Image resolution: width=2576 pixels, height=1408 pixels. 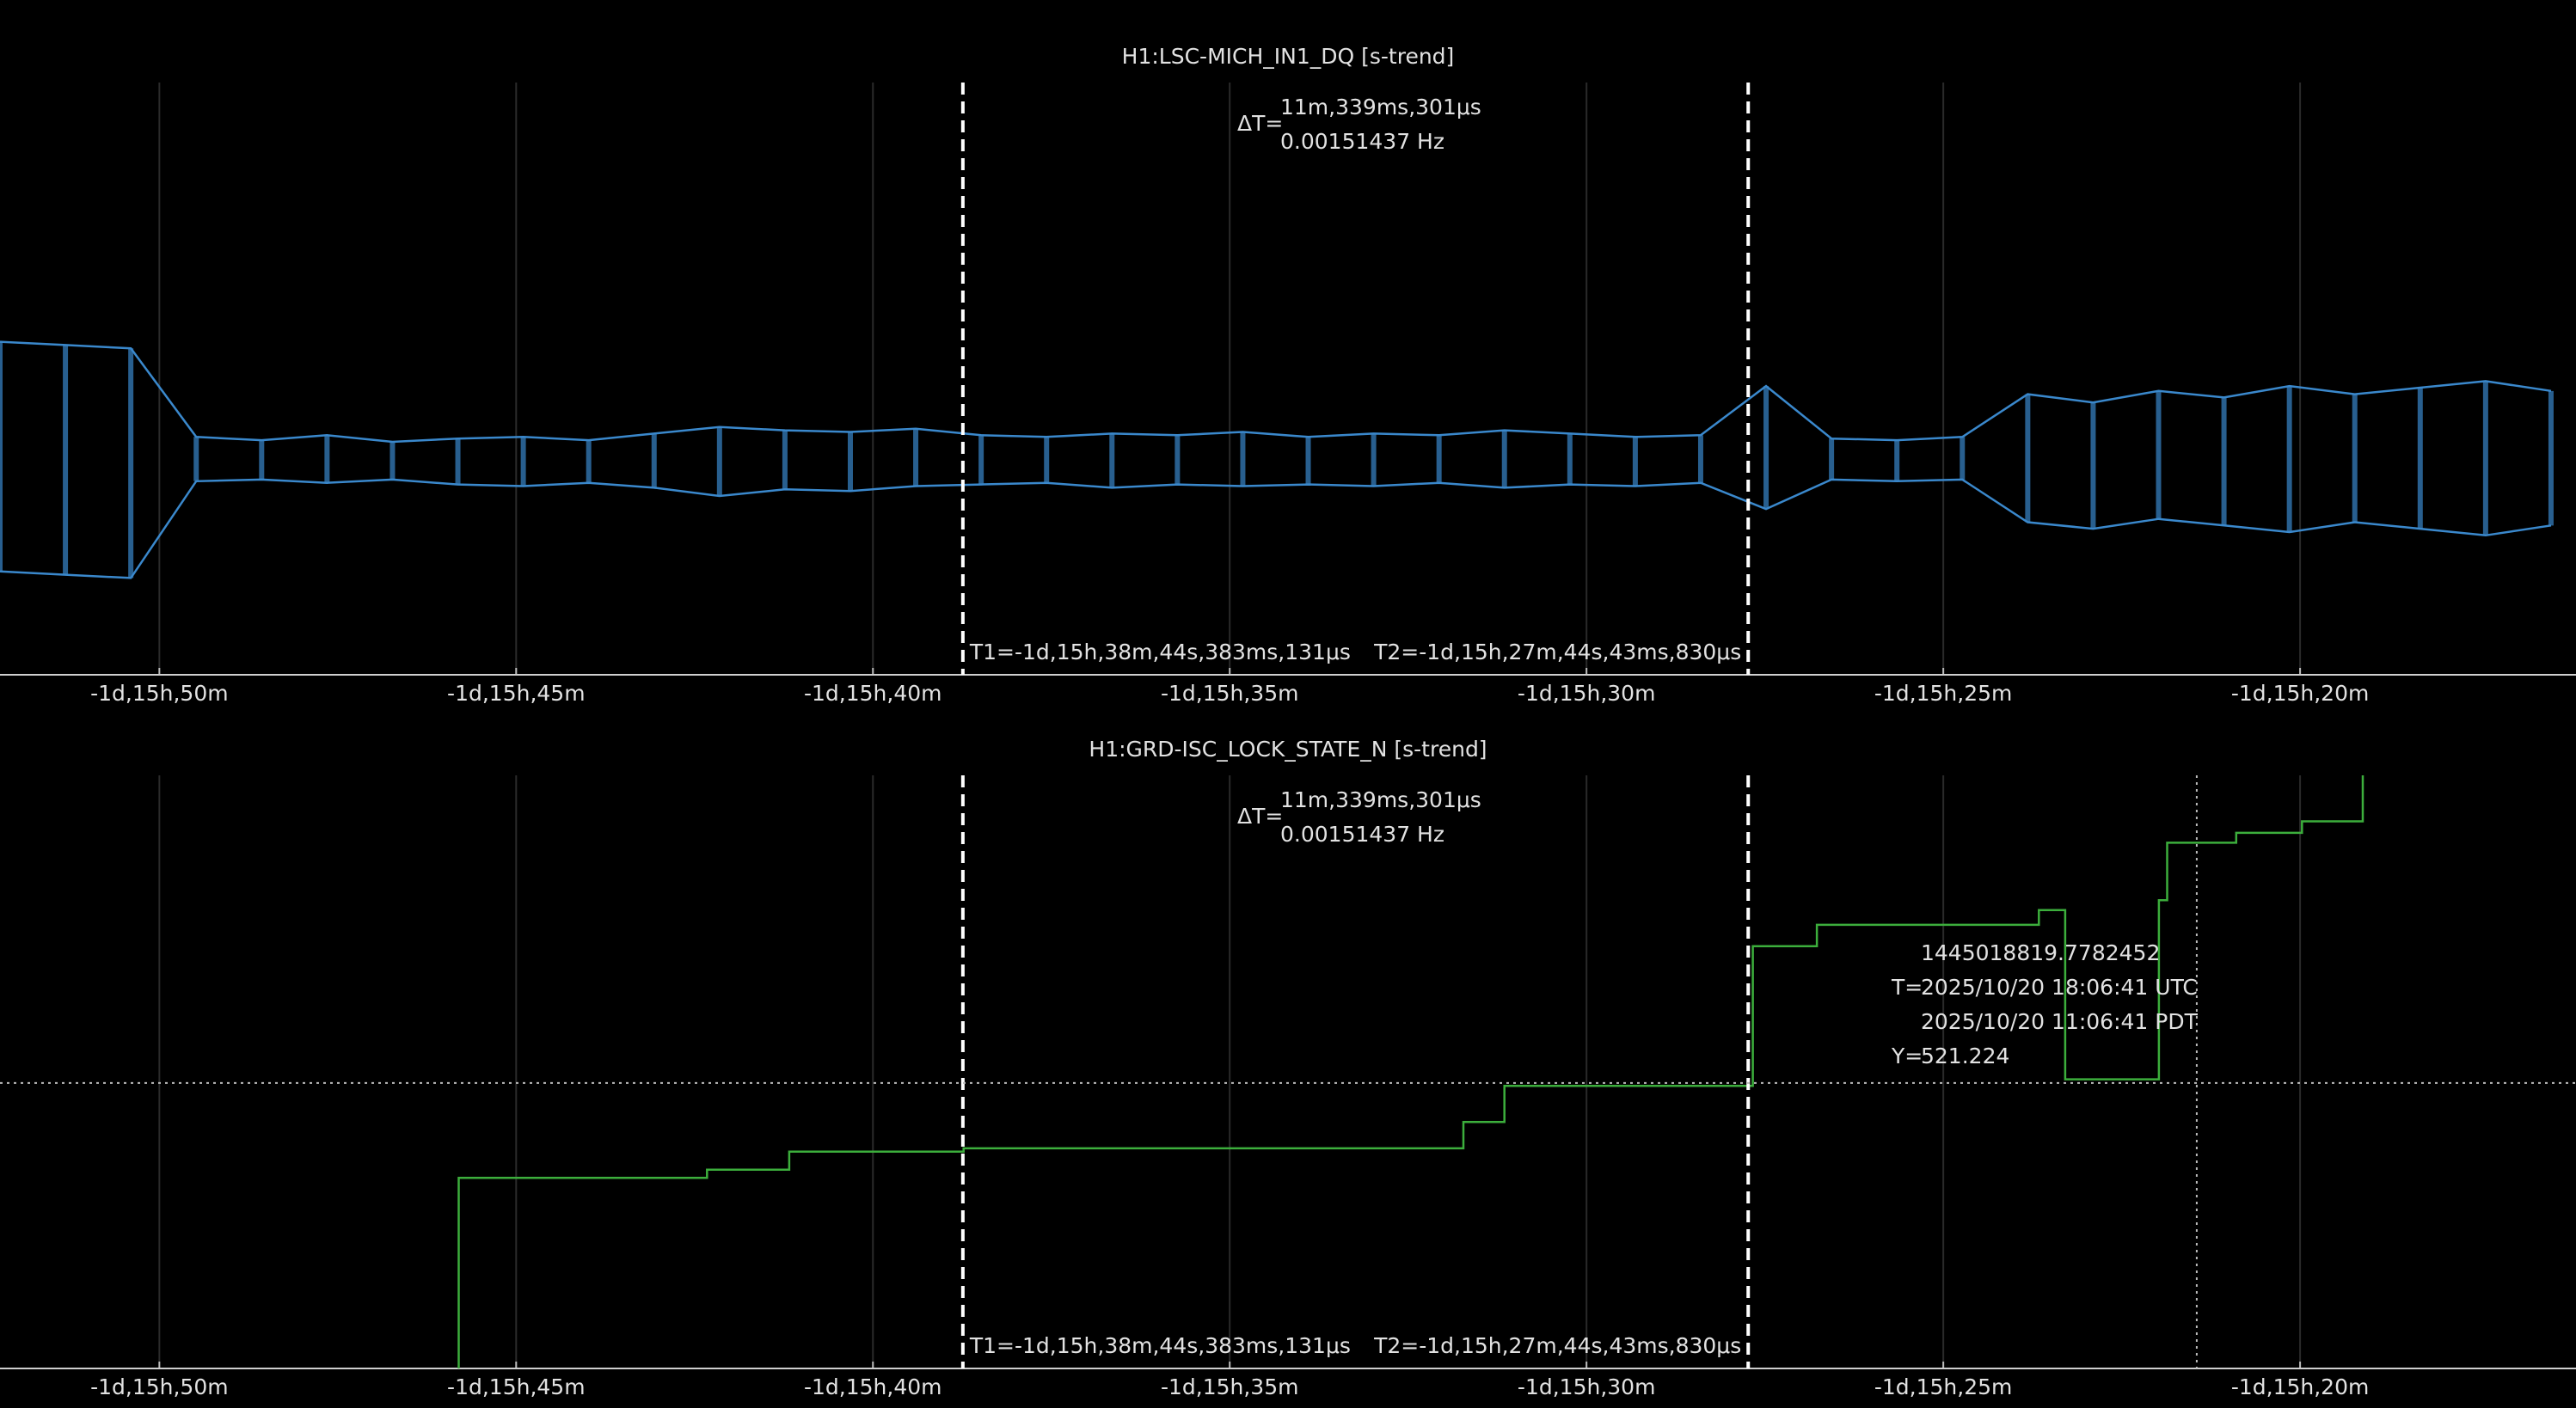 I want to click on crosshair-t-prefix: T=, so click(x=1907, y=987).